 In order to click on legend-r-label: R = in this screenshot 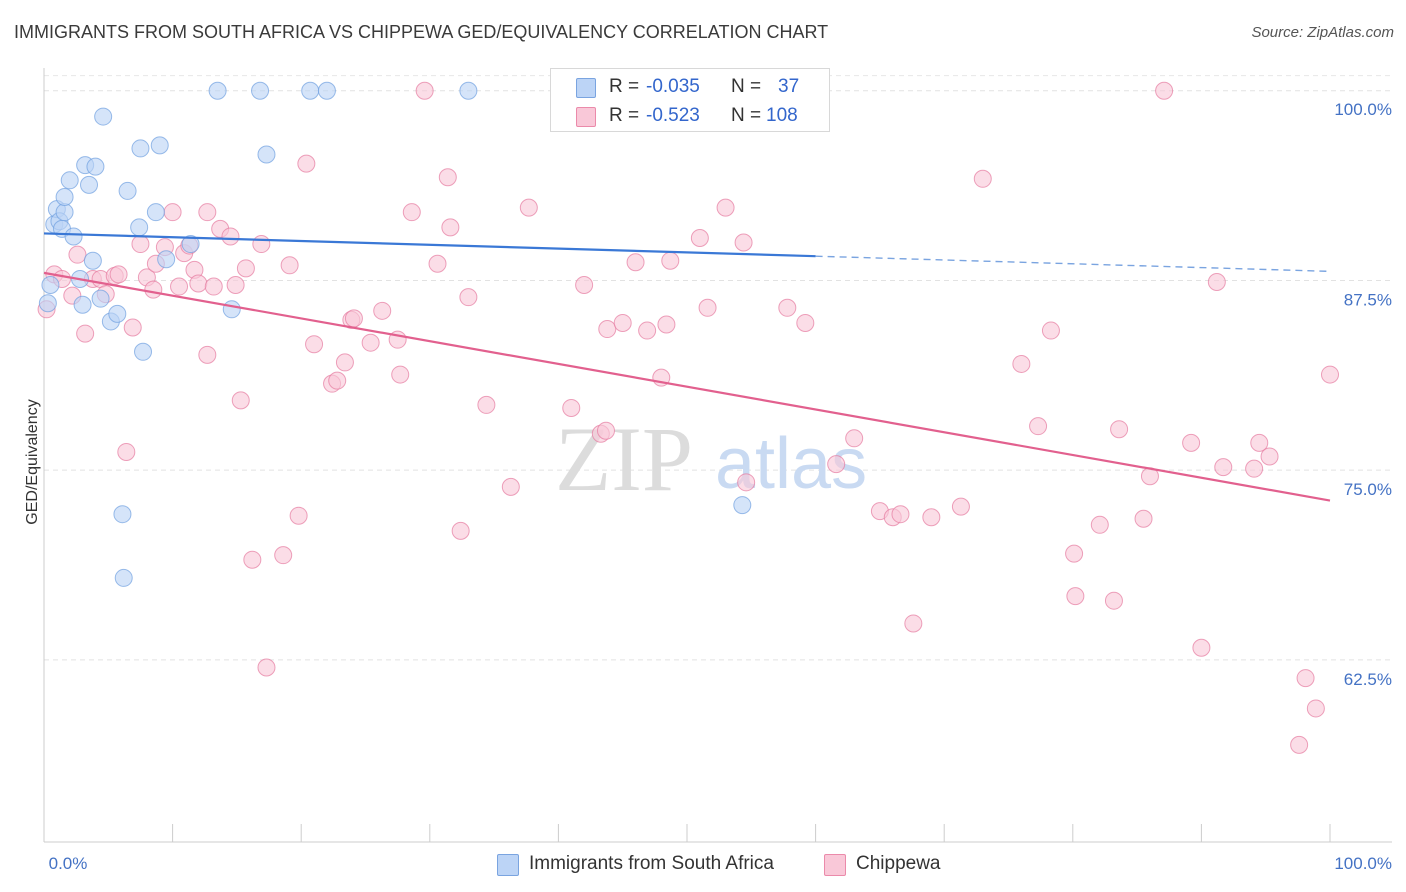, I will do `click(624, 86)`.